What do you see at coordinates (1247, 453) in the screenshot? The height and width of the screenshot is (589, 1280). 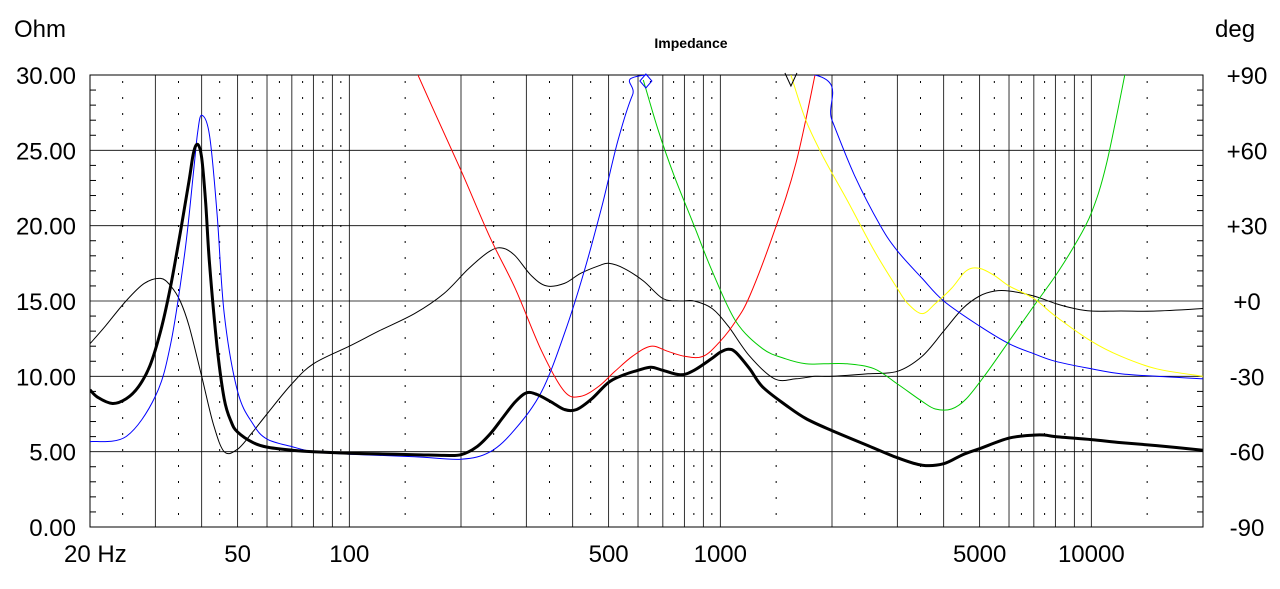 I see `y-right-tick-label: -60` at bounding box center [1247, 453].